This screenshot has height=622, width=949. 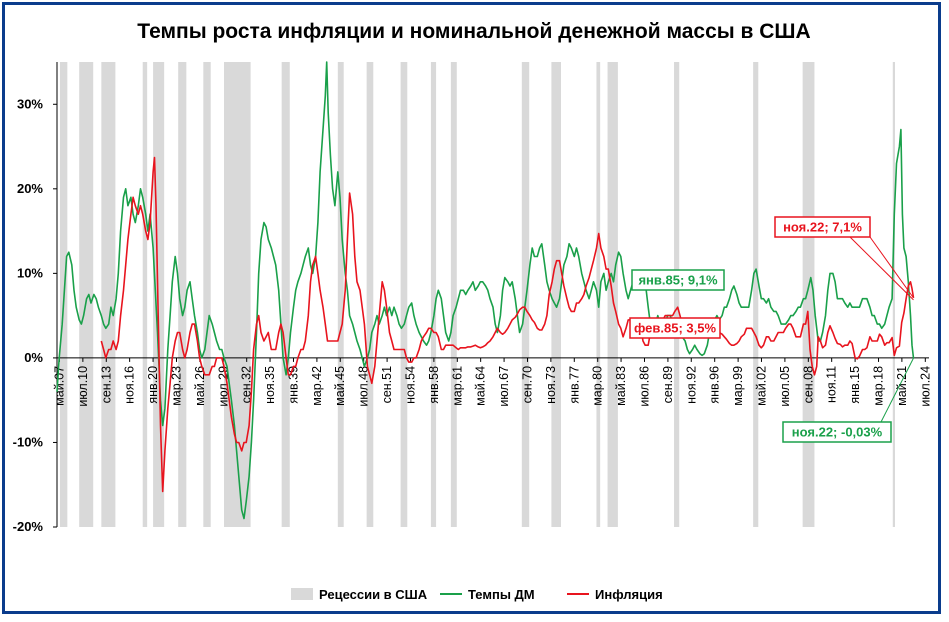 What do you see at coordinates (598, 386) in the screenshot?
I see `x-tick-label: мар.80` at bounding box center [598, 386].